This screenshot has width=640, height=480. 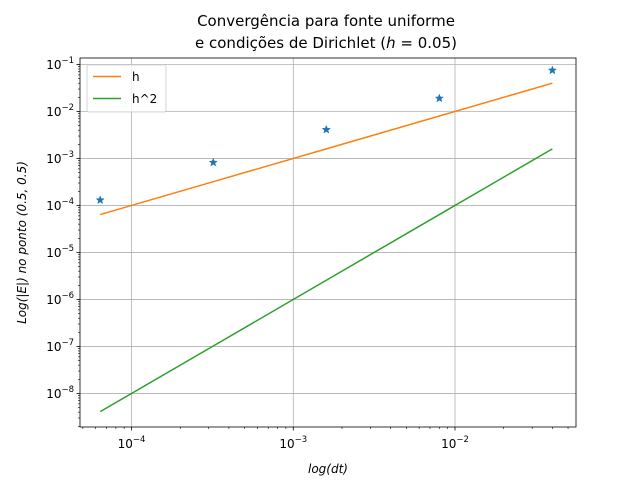 What do you see at coordinates (60, 111) in the screenshot?
I see `y-tick-label: 10⁻²` at bounding box center [60, 111].